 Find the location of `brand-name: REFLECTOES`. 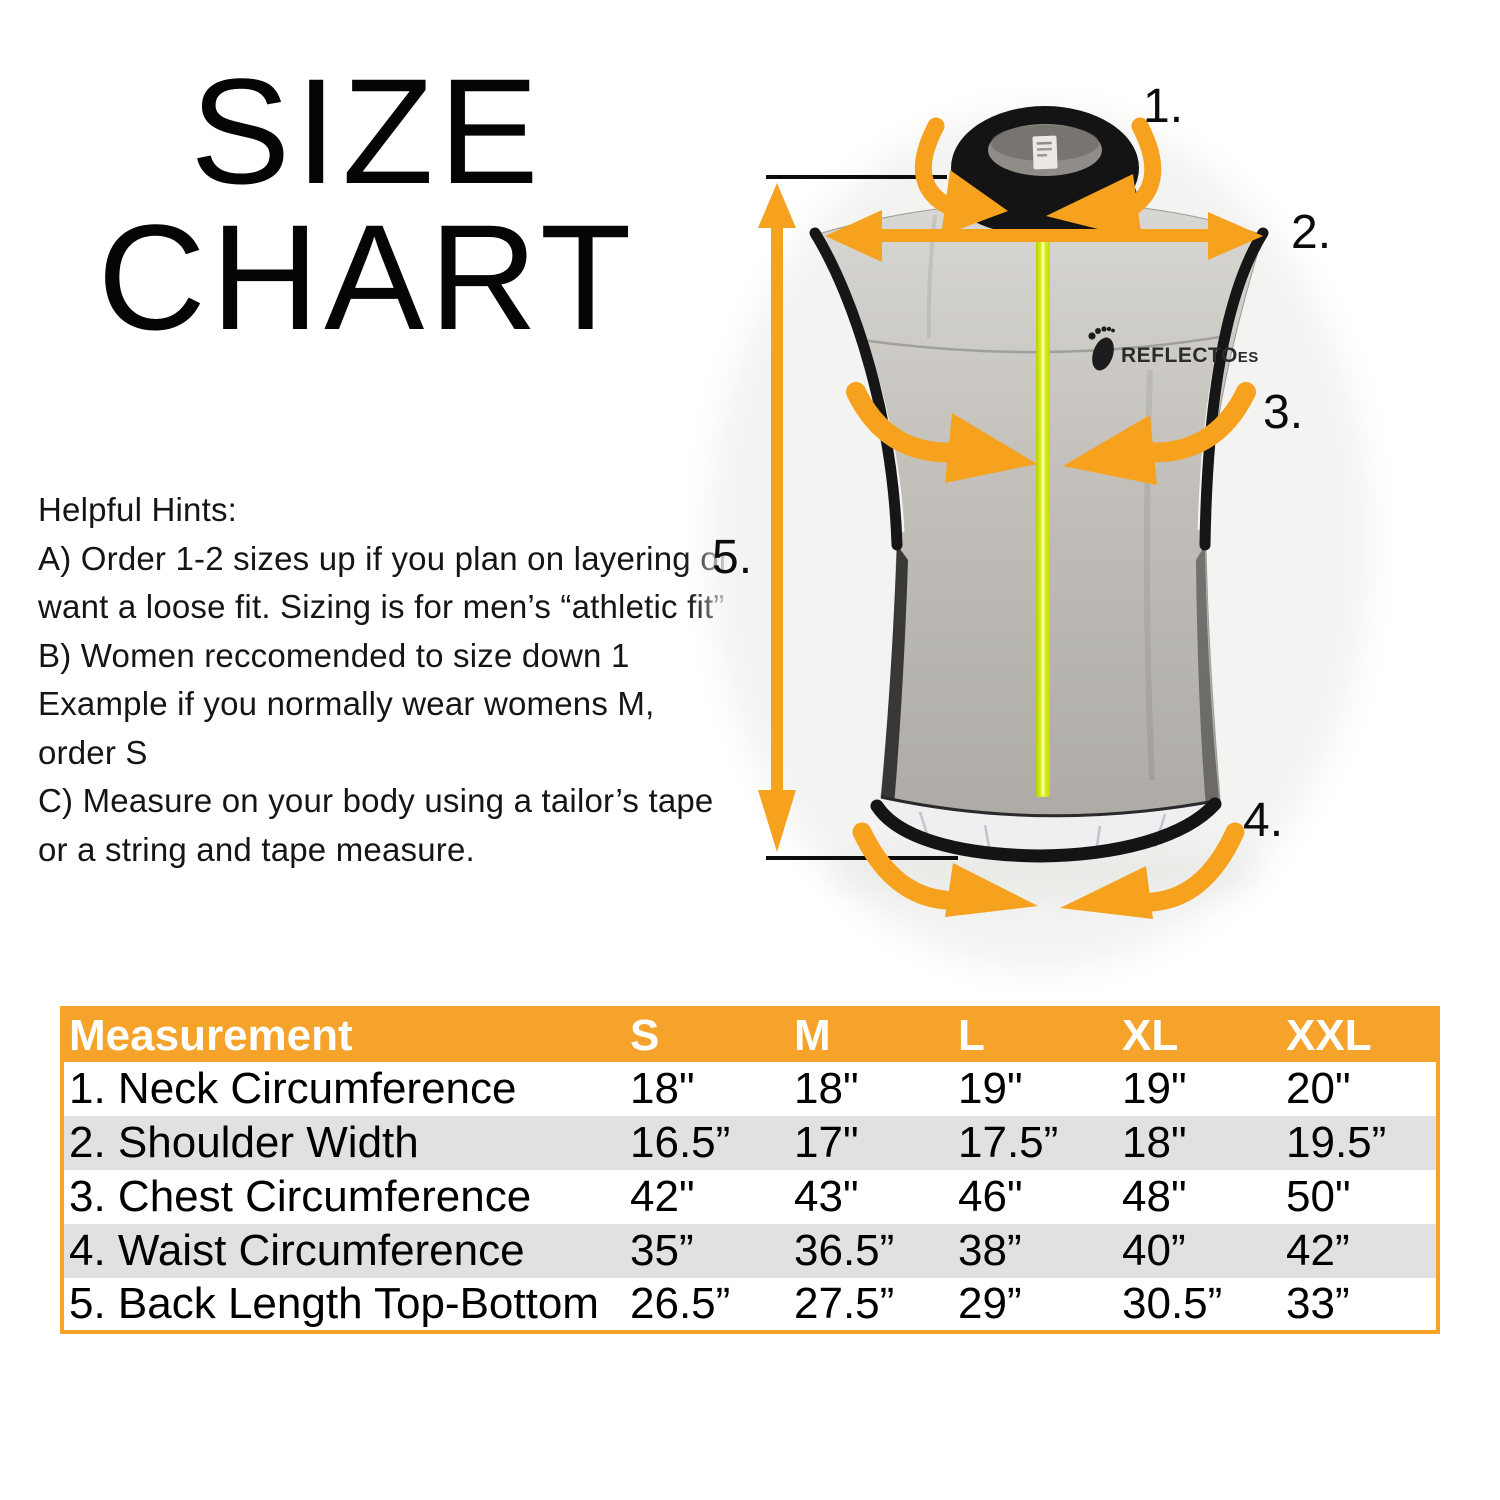

brand-name: REFLECTOES is located at coordinates (1190, 355).